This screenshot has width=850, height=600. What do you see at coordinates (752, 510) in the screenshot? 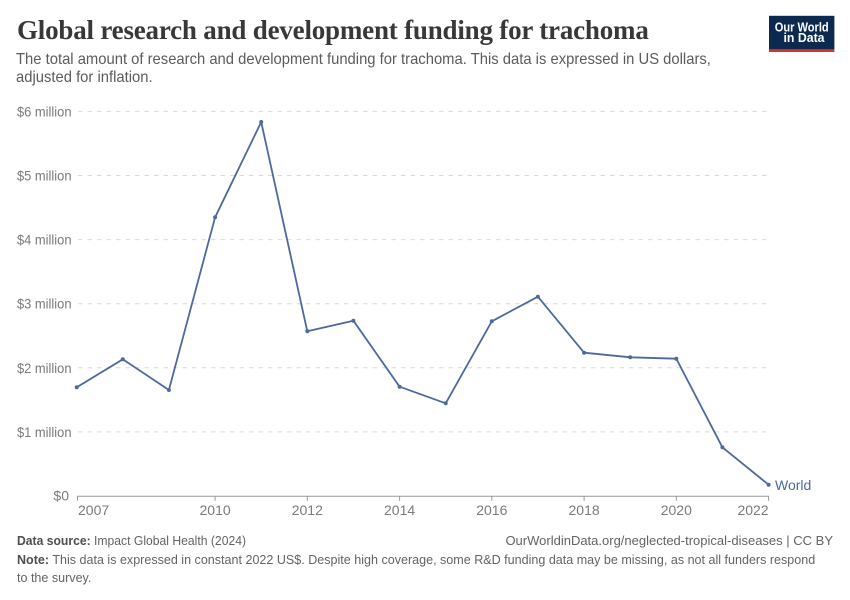
I see `svg-text: 2022` at bounding box center [752, 510].